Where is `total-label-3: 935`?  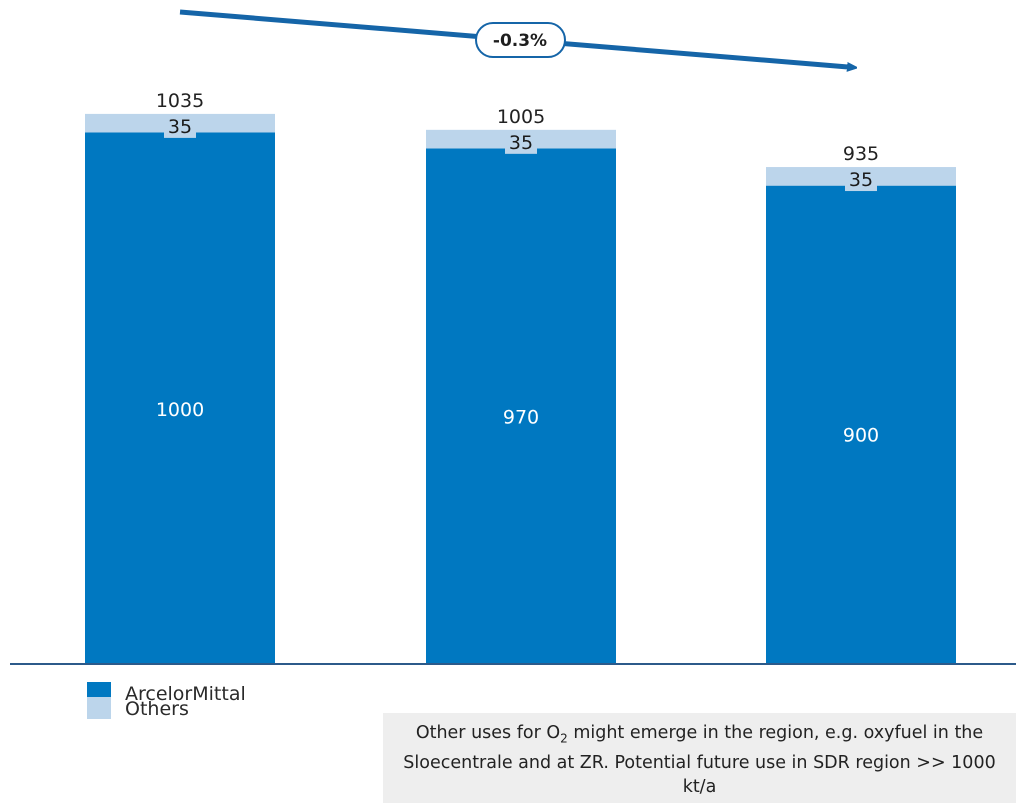 total-label-3: 935 is located at coordinates (861, 154).